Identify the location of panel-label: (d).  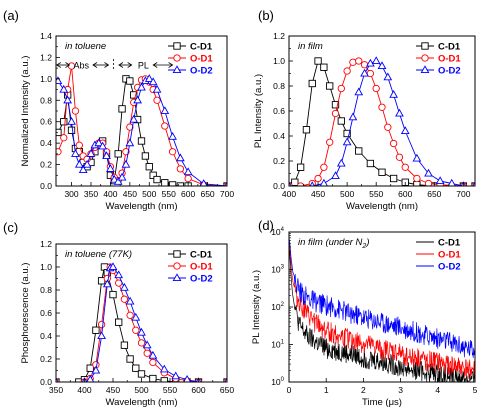
(266, 225).